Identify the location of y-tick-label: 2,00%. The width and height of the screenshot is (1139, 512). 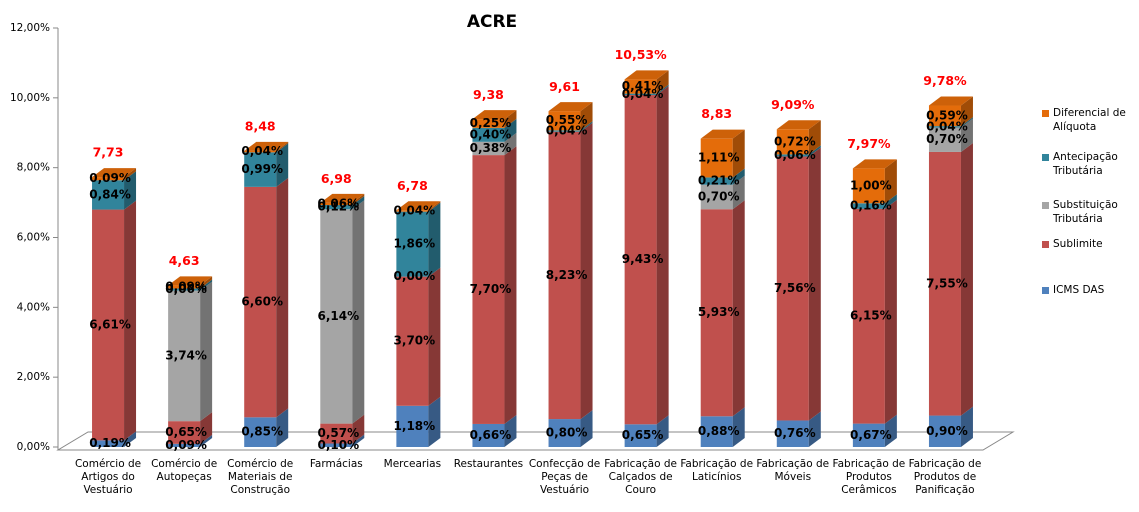
(33, 377).